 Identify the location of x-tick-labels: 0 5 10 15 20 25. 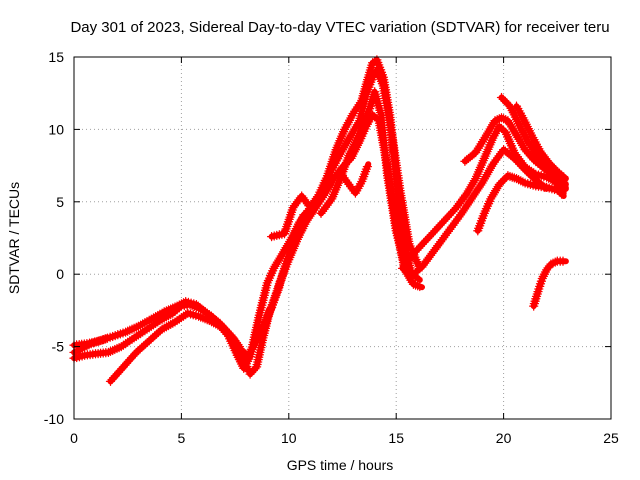
(344, 438).